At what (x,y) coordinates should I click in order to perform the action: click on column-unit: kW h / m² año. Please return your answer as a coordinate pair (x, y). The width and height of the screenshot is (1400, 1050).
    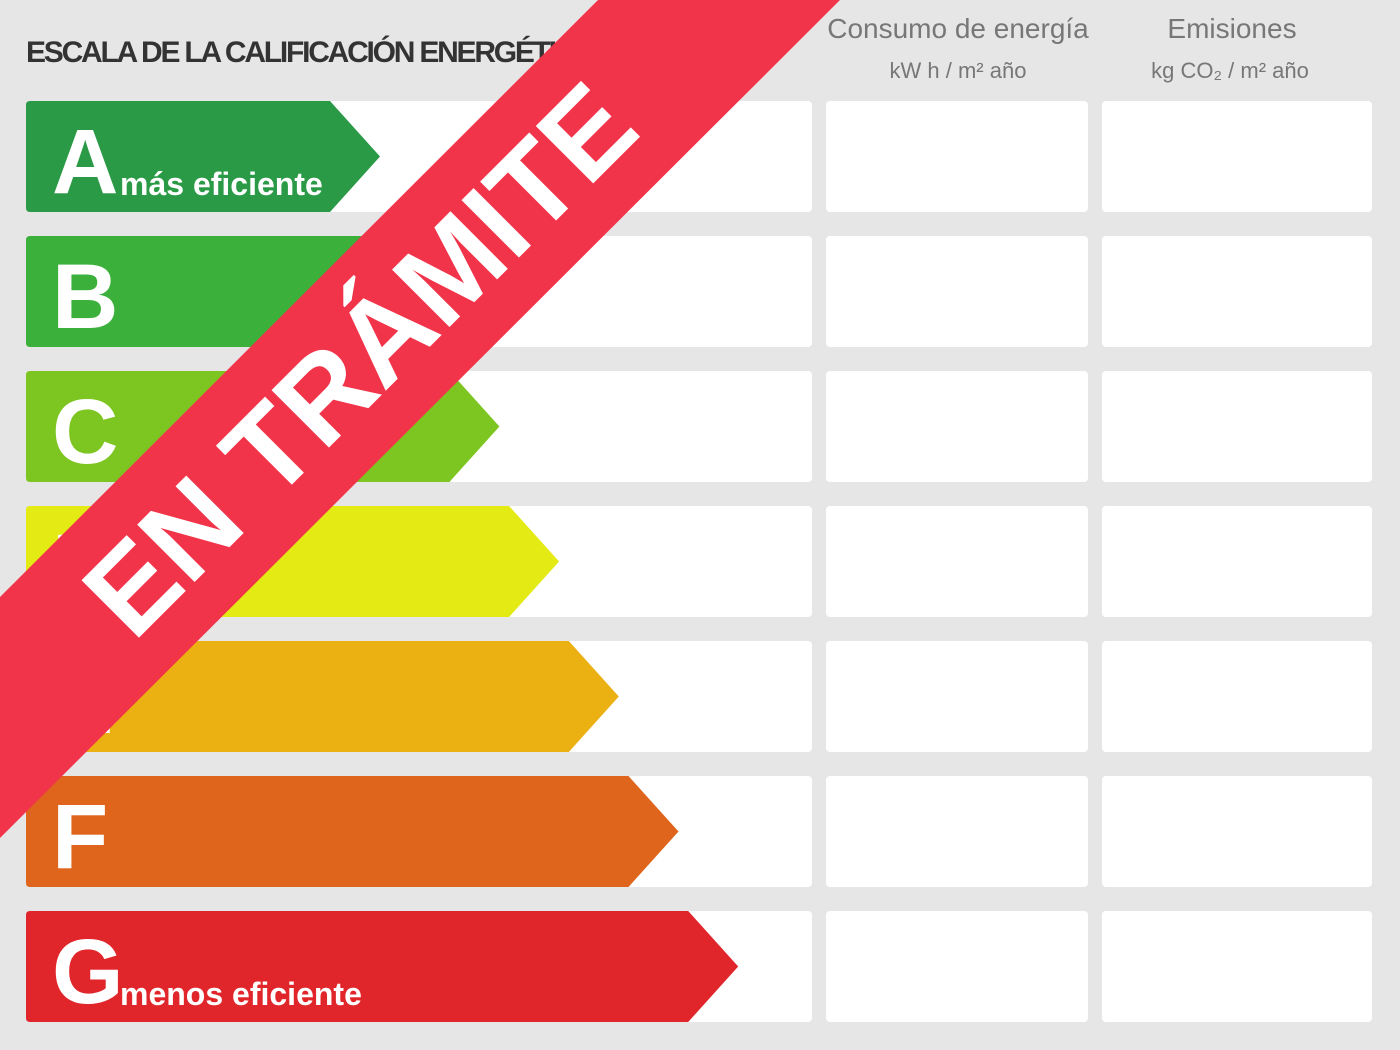
    Looking at the image, I should click on (958, 70).